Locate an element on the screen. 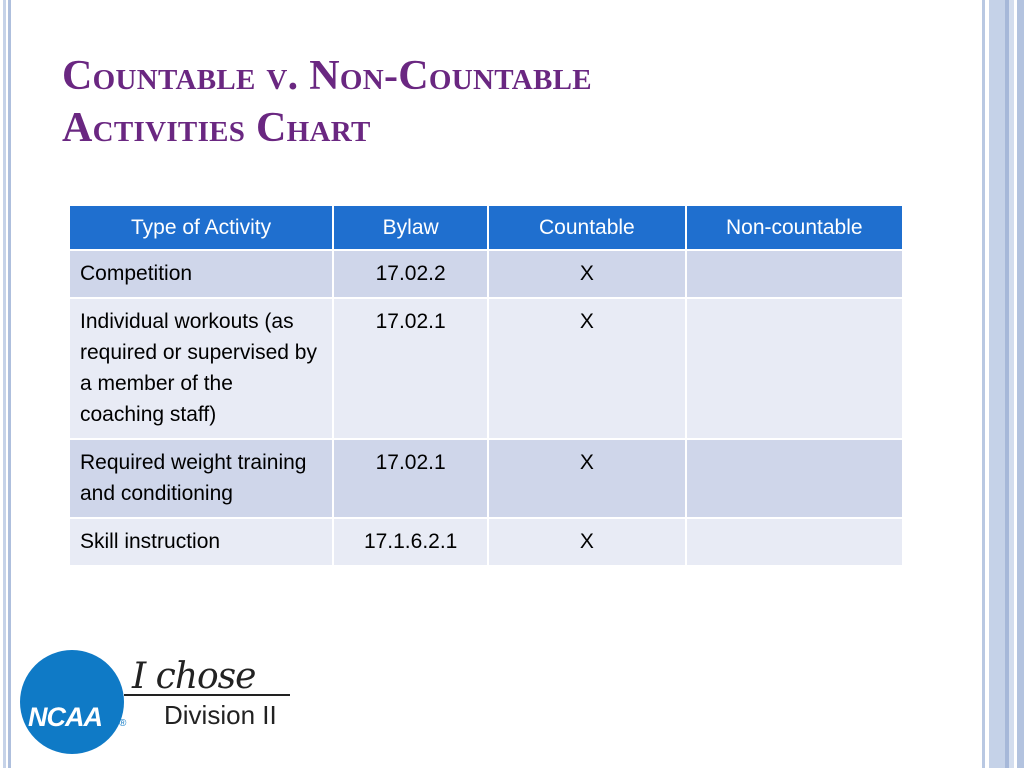 This screenshot has height=768, width=1024. header-non-countable: Non-countable is located at coordinates (794, 227).